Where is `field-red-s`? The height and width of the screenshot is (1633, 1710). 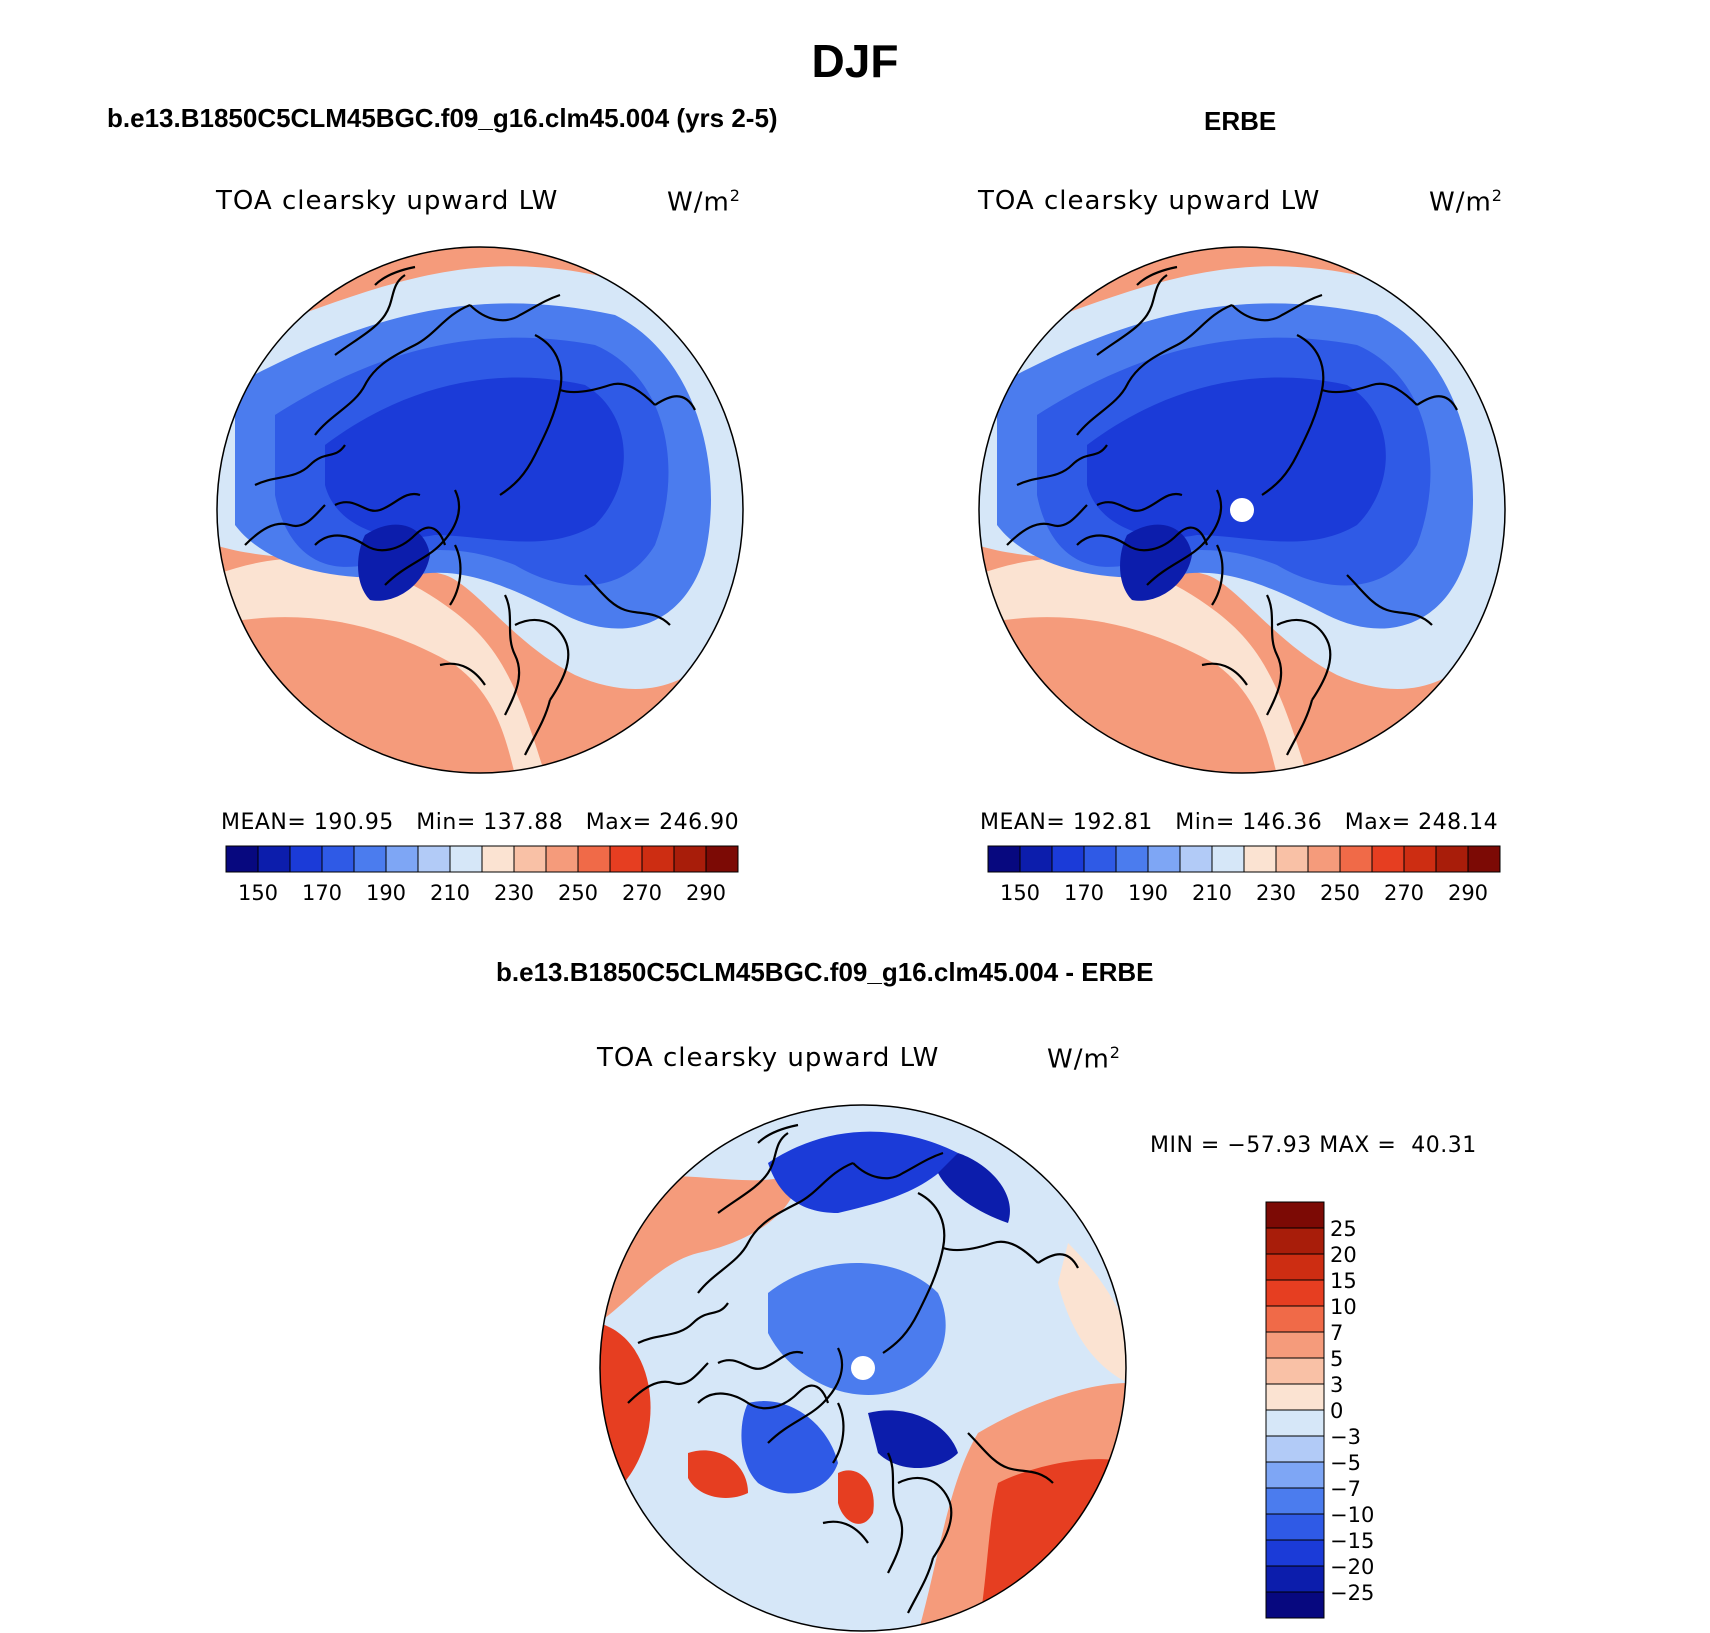 field-red-s is located at coordinates (856, 1497).